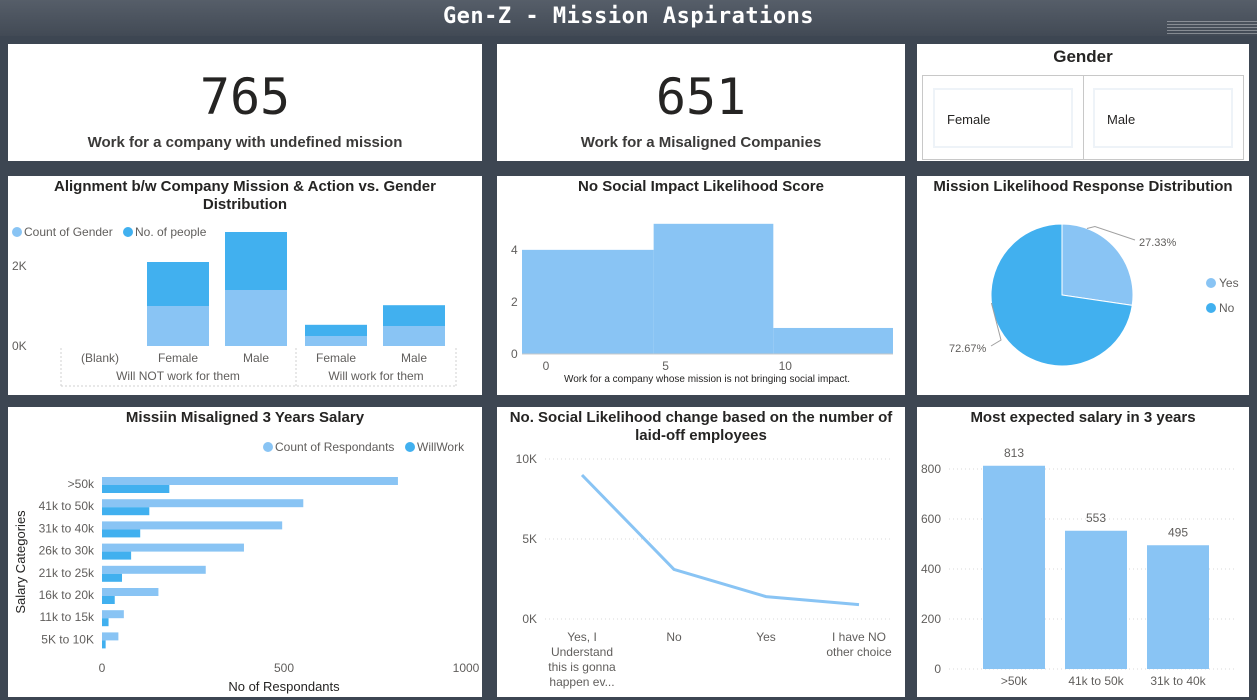 The width and height of the screenshot is (1257, 700). Describe the element at coordinates (720, 540) in the screenshot. I see `series-line` at that location.